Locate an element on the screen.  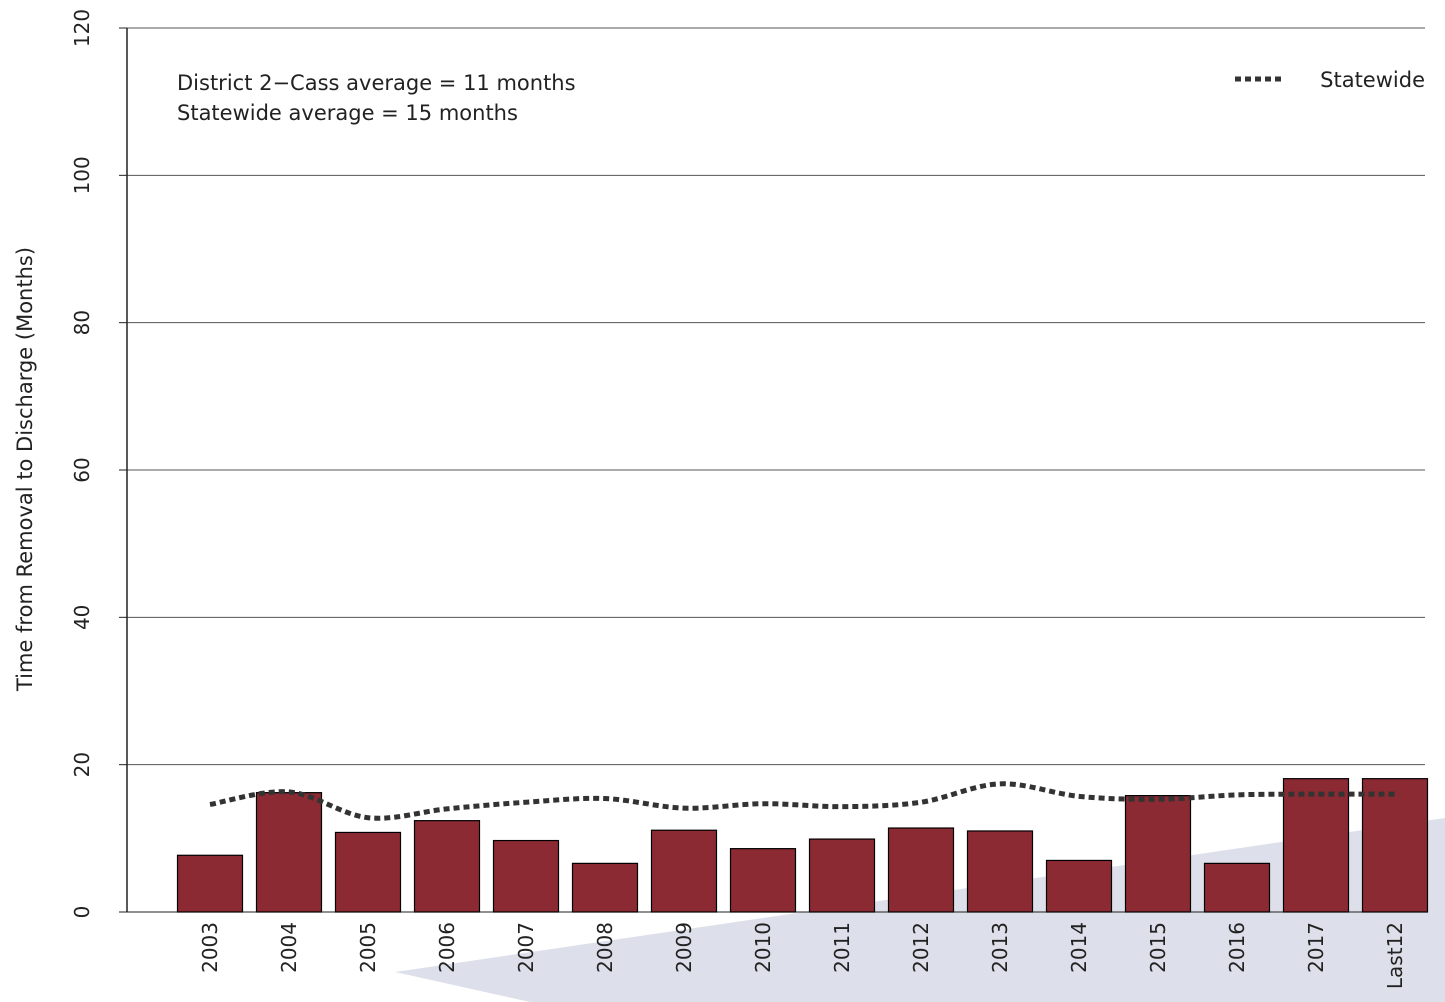
annotation-district-average: District 2−Cass average = 11 months is located at coordinates (376, 83).